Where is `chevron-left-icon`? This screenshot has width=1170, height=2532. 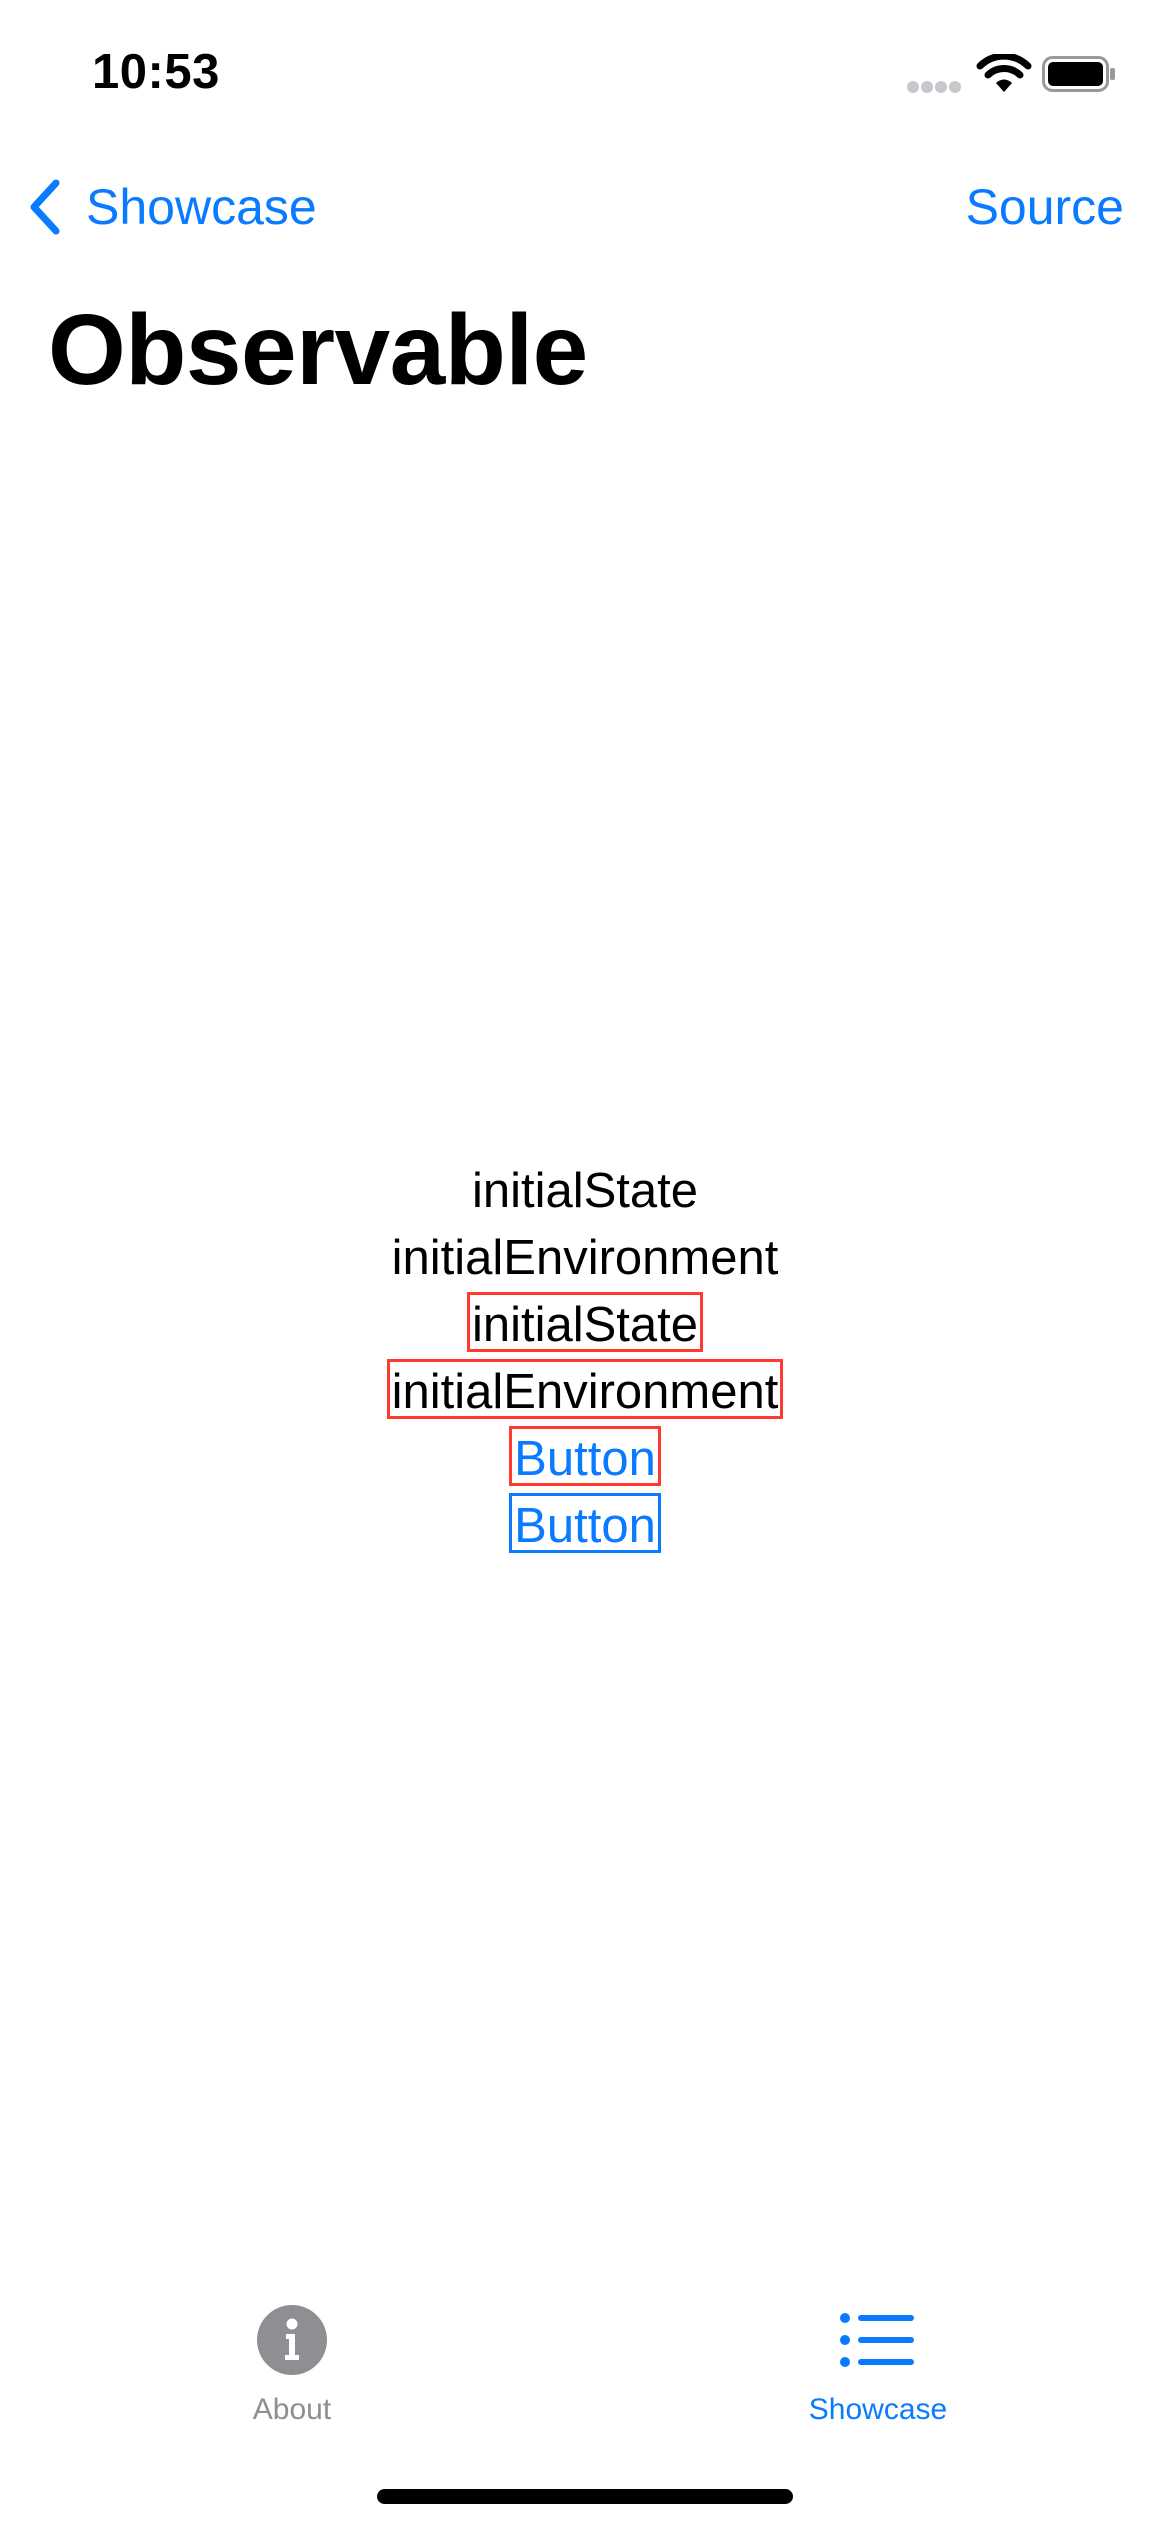 chevron-left-icon is located at coordinates (45, 207).